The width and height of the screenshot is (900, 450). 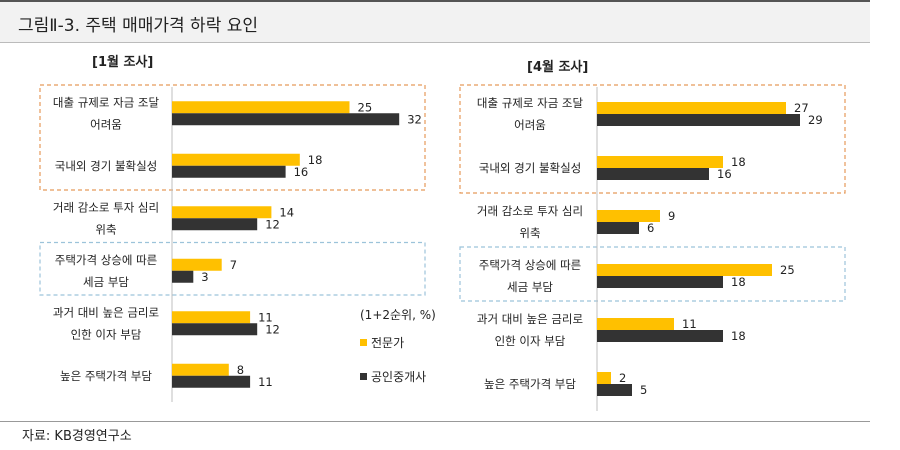 I want to click on value-label-agent: 5, so click(x=643, y=390).